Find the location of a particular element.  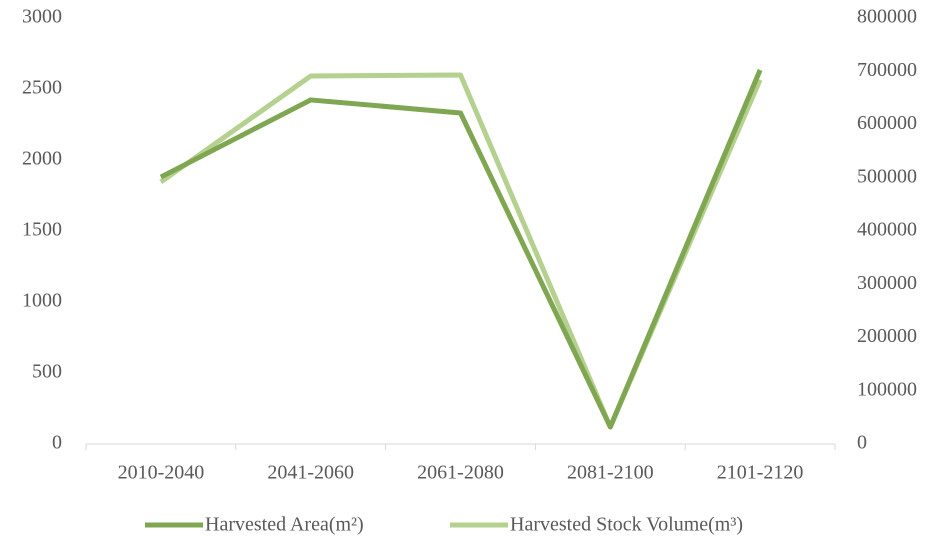

y-tick-label: 0 is located at coordinates (57, 443).